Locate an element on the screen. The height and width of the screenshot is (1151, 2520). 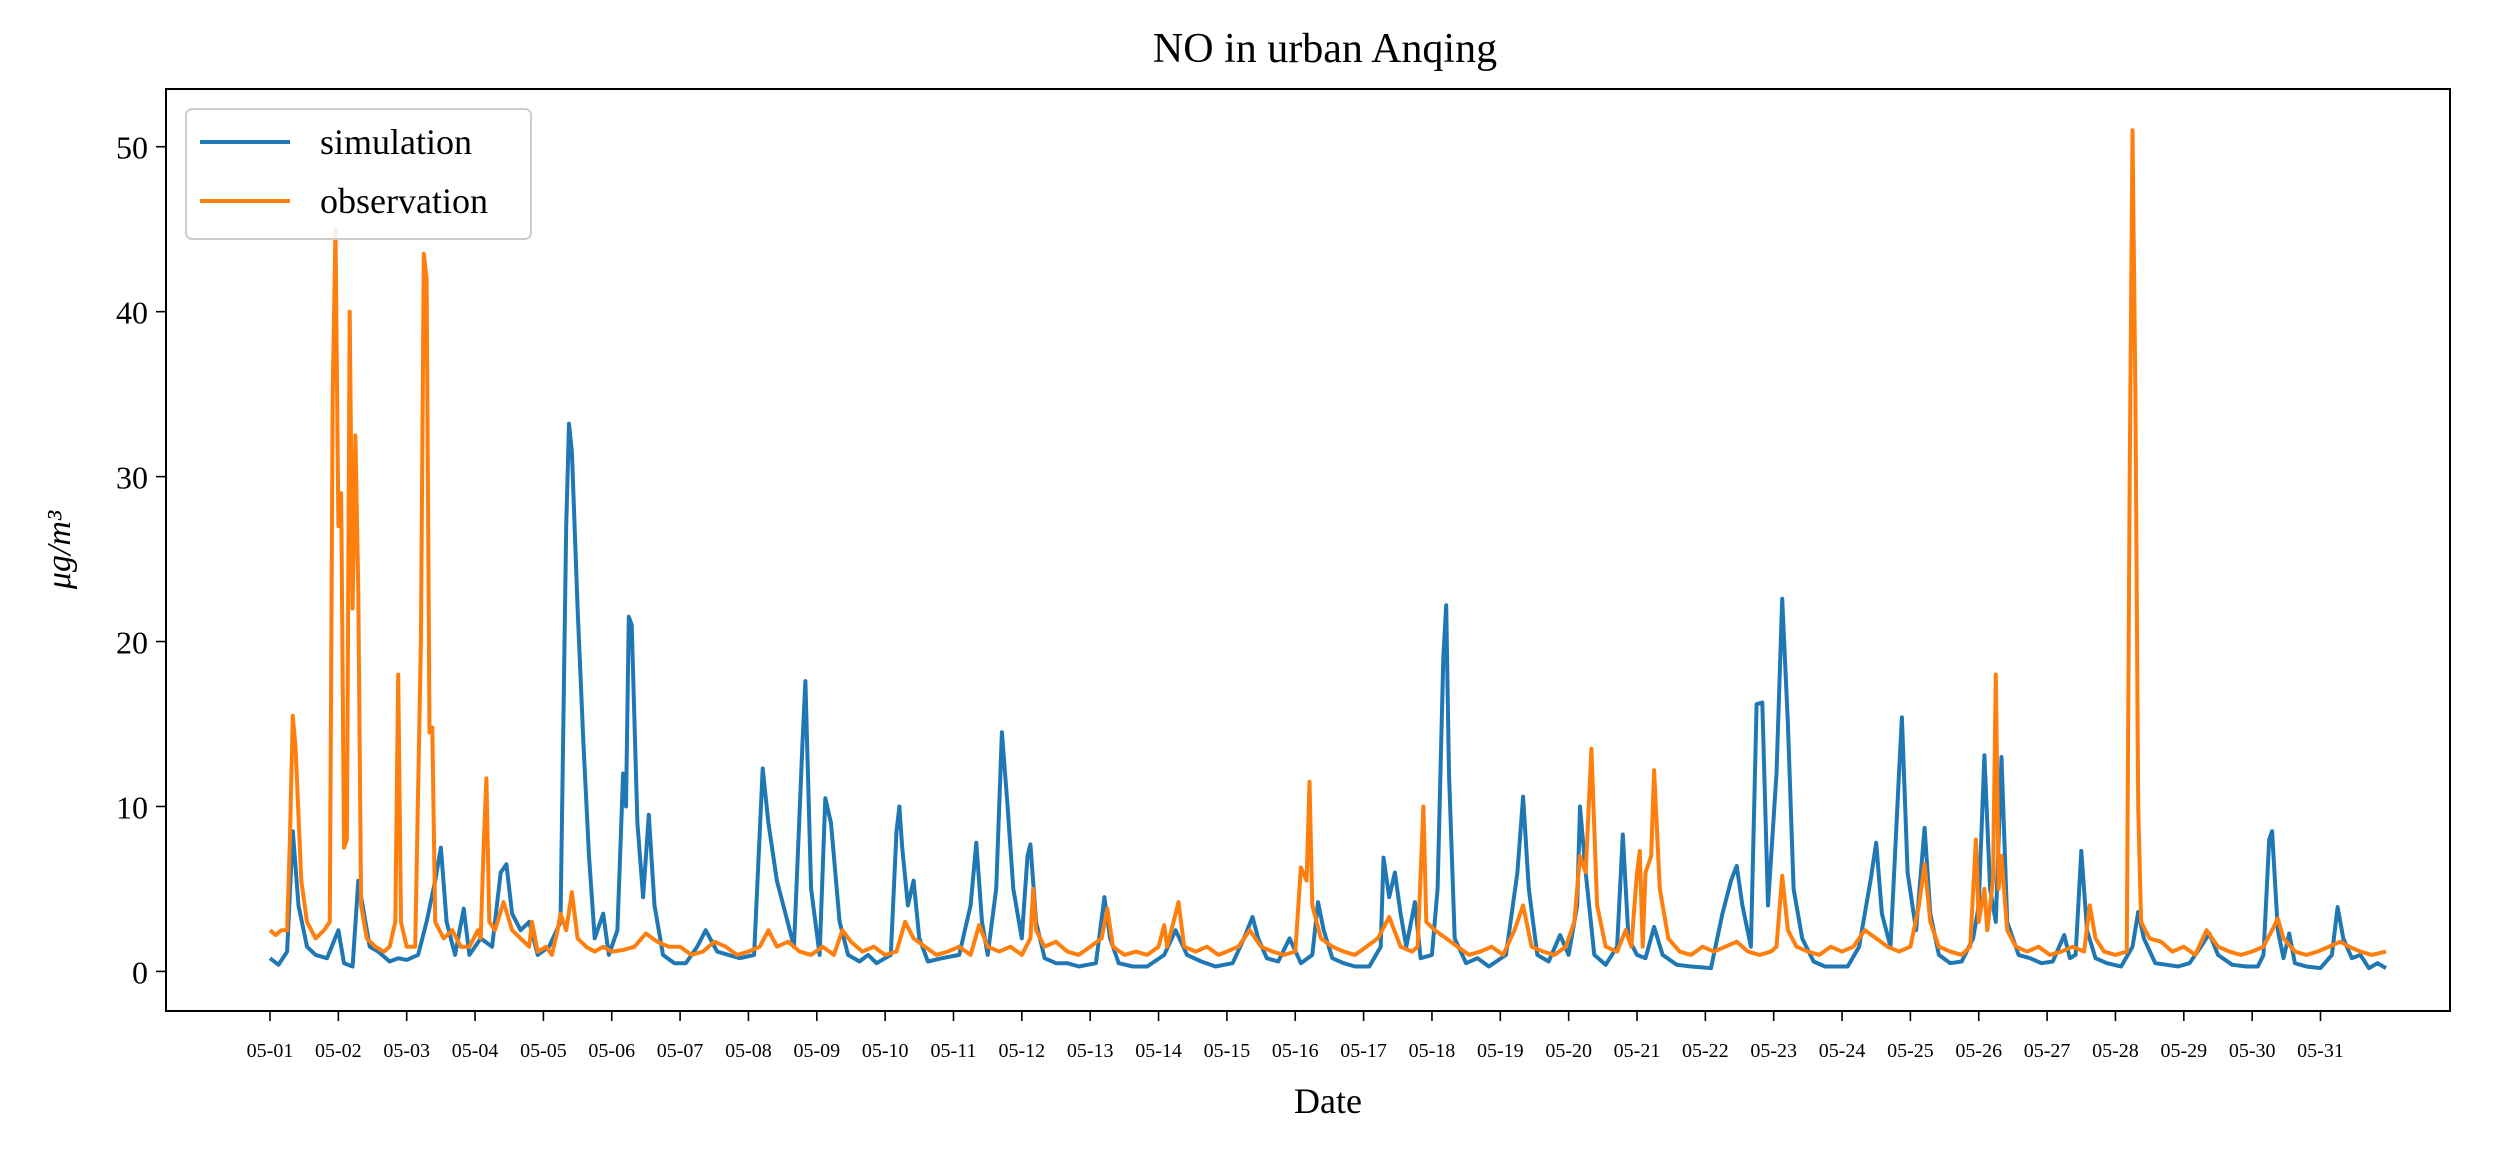
x-tick-label: 05-02 is located at coordinates (338, 1051).